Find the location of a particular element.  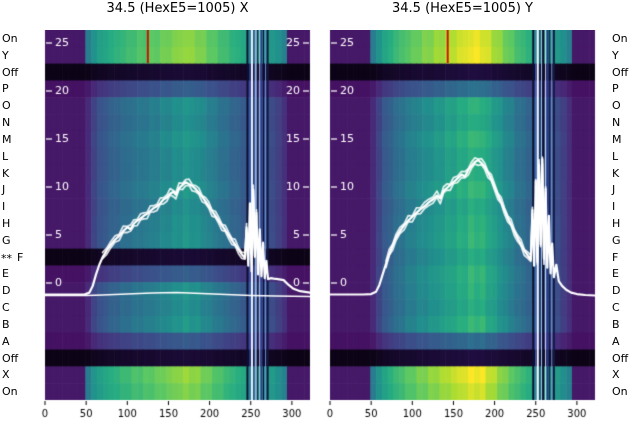

broken-wire-marker: ** is located at coordinates (6, 258).